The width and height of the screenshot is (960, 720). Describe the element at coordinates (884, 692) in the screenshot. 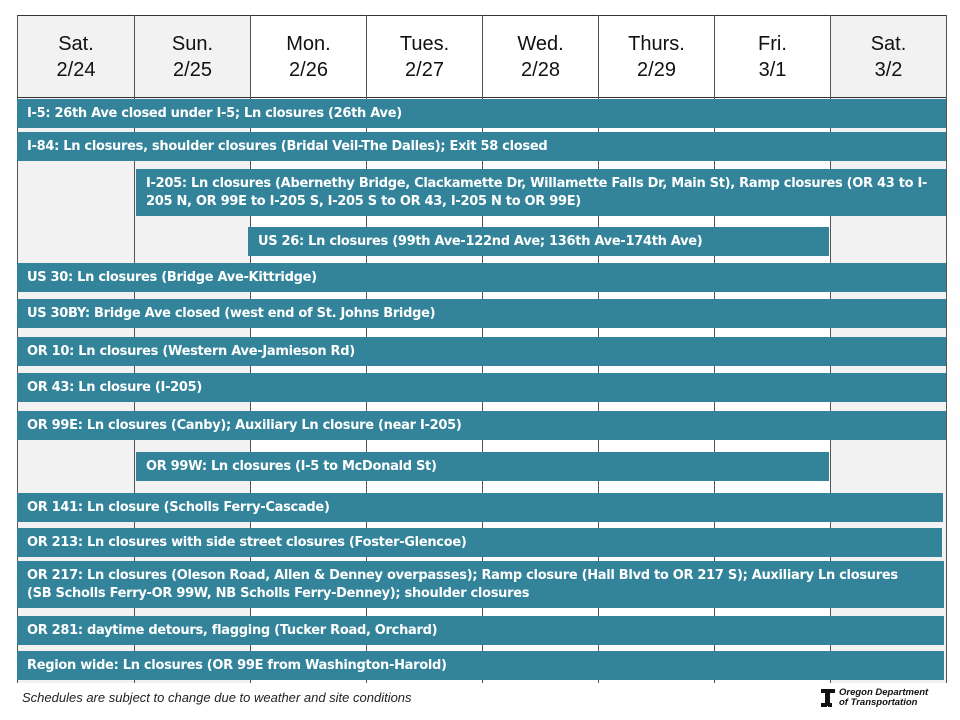

I see `logo-line1: Oregon Department` at that location.